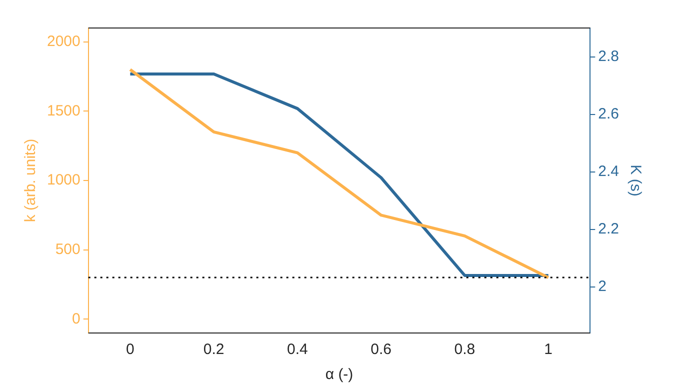 The height and width of the screenshot is (392, 676). I want to click on y-axis-title: k (arb. units), so click(31, 180).